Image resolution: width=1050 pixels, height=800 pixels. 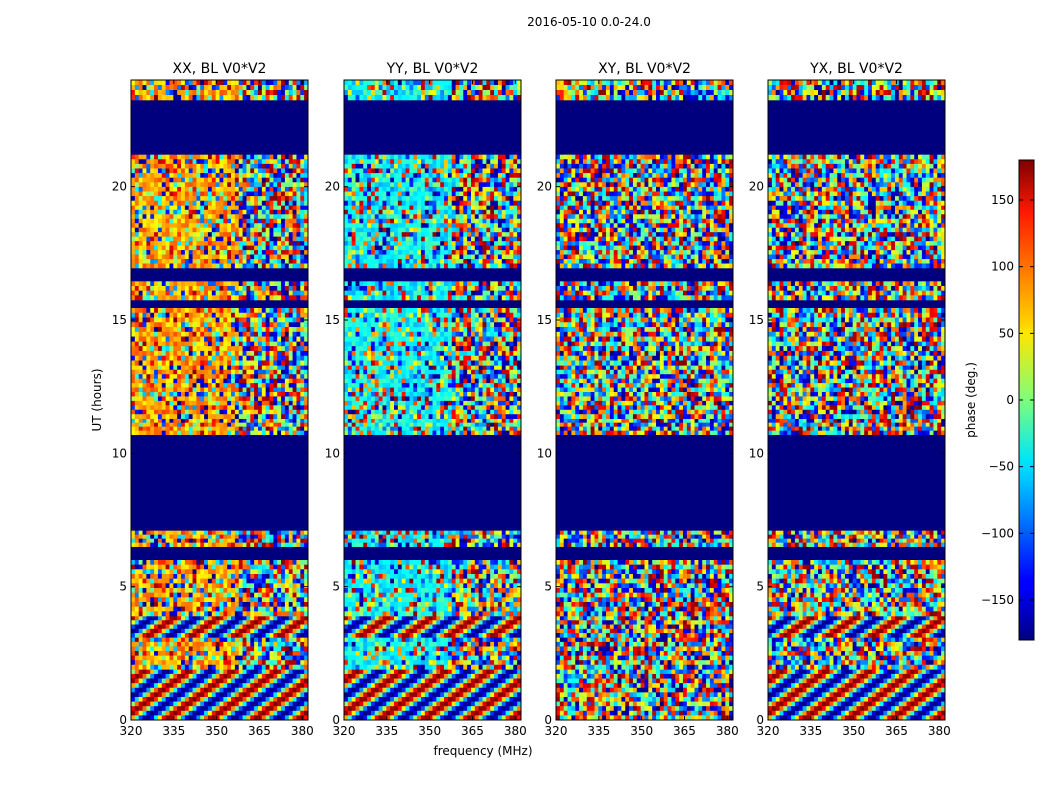 I want to click on panel-title: XY, BL V0*V2, so click(x=644, y=69).